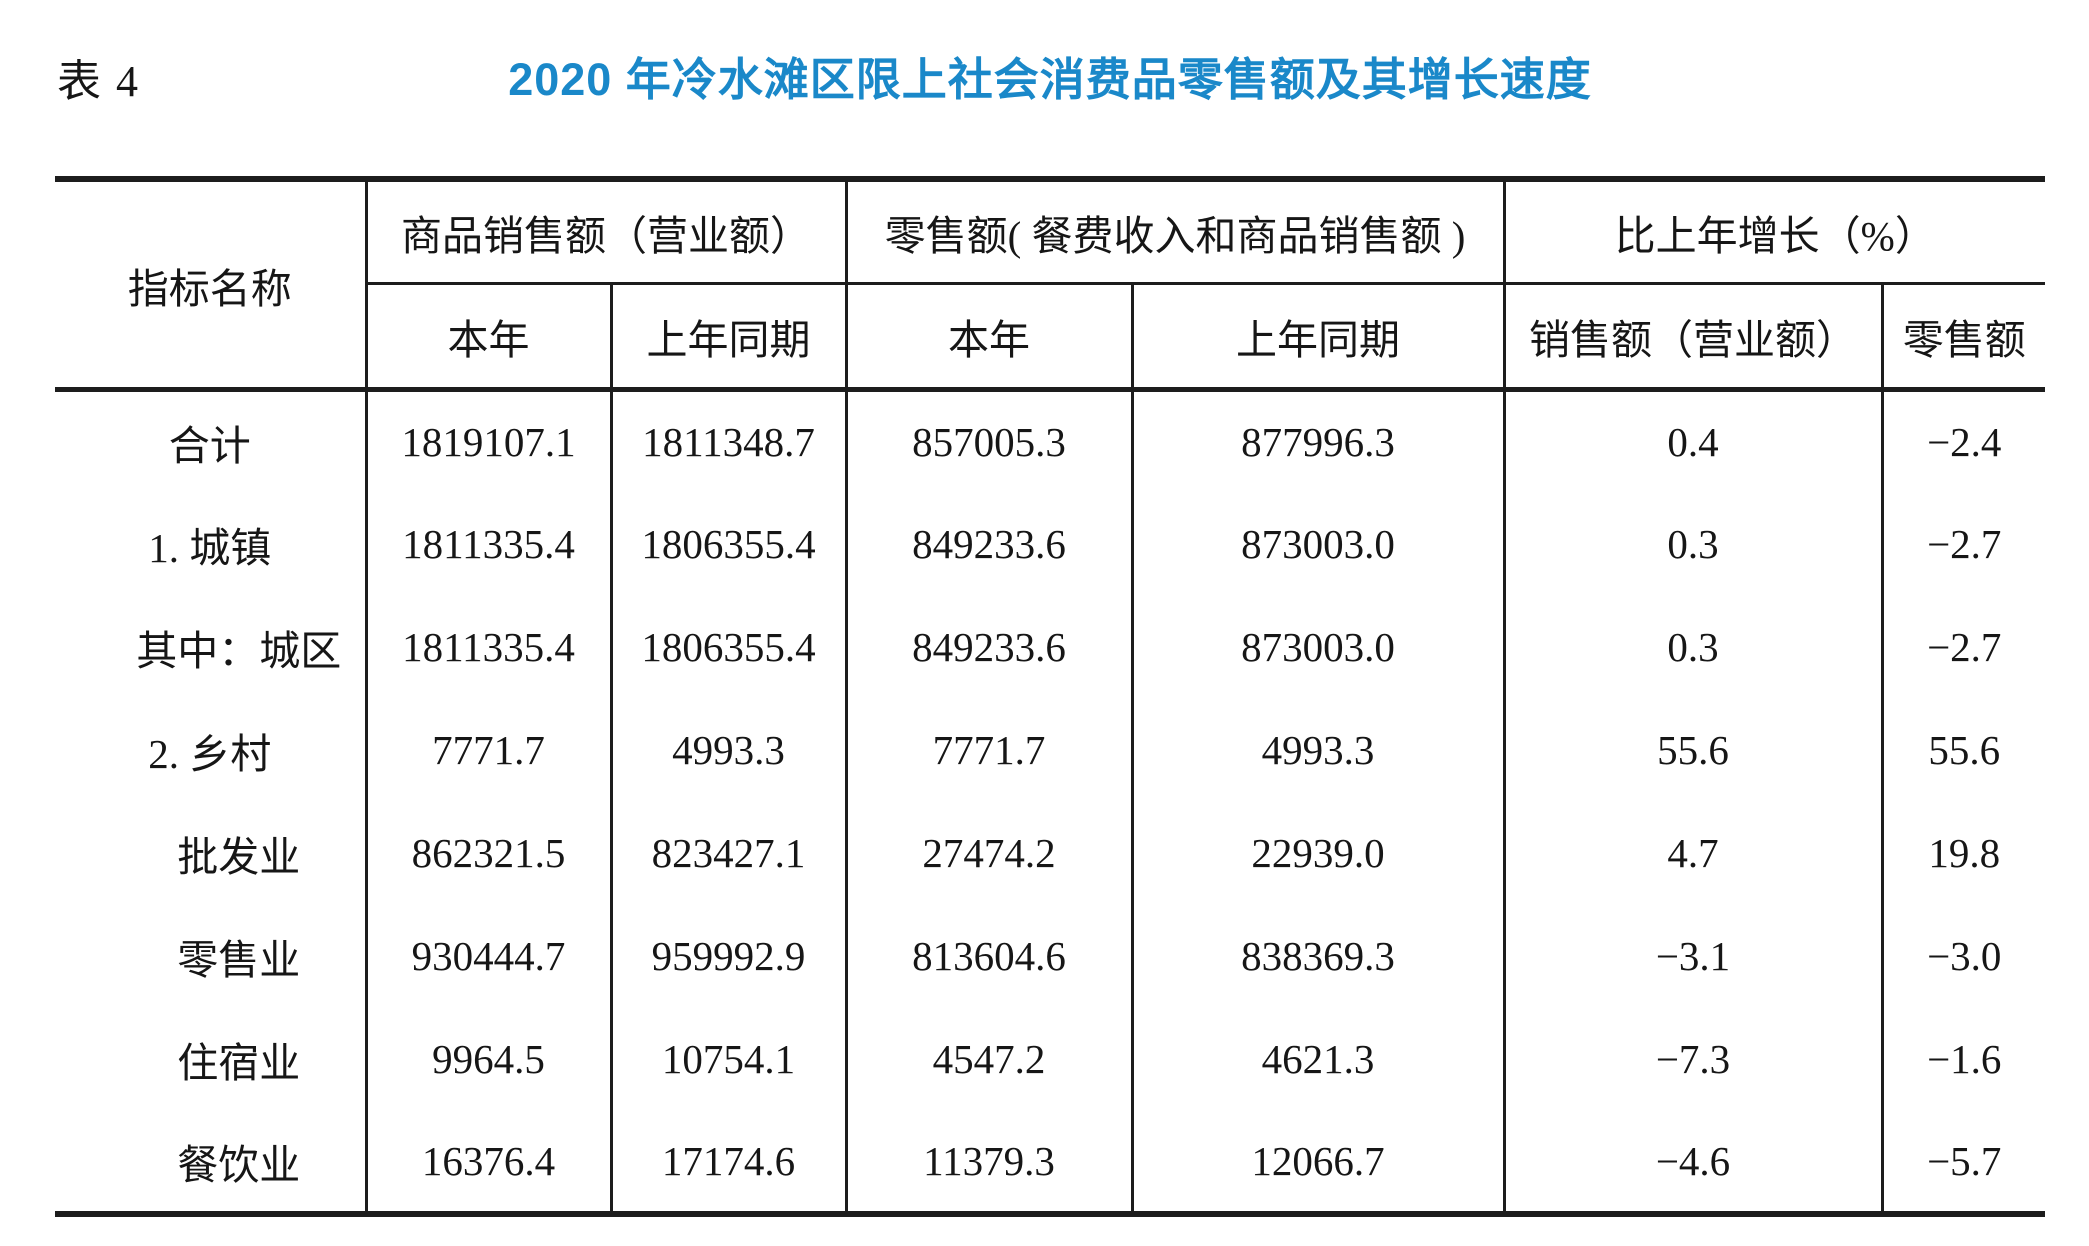  Describe the element at coordinates (1694, 1059) in the screenshot. I see `table-cell: −7.3` at that location.